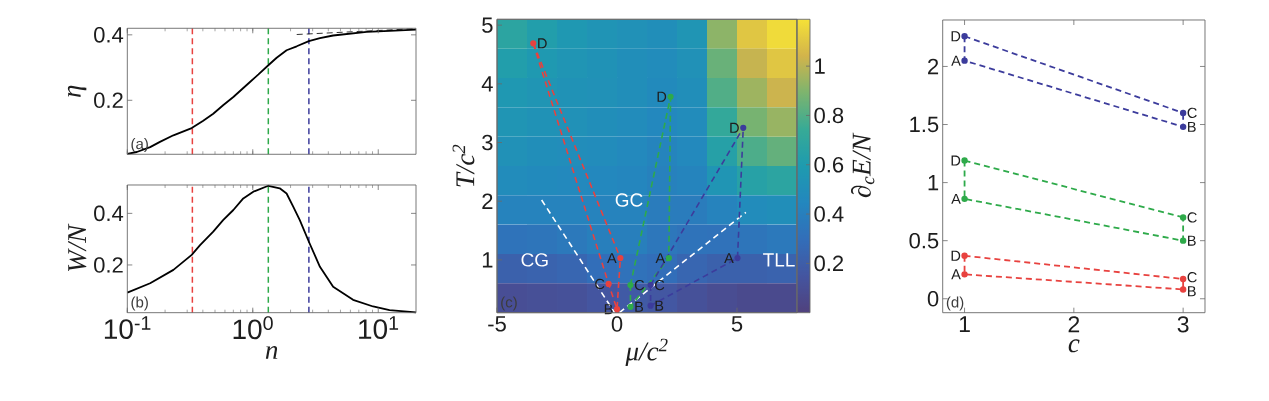  What do you see at coordinates (924, 124) in the screenshot?
I see `y-tick-label: 1.5` at bounding box center [924, 124].